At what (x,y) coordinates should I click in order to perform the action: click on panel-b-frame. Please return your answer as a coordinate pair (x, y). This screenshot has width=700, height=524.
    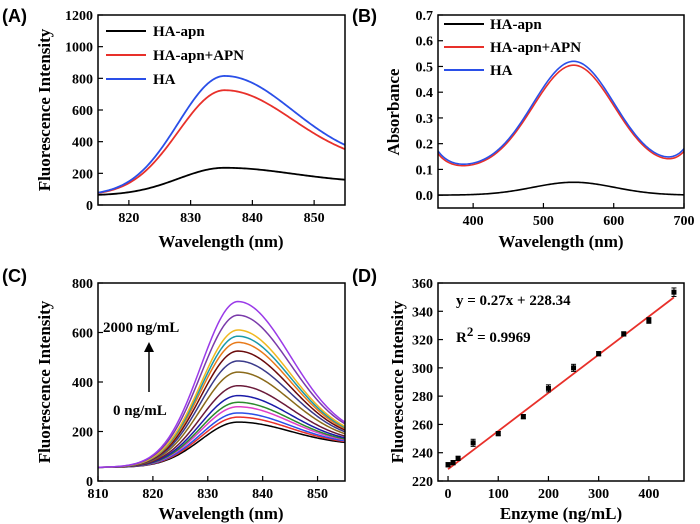
    Looking at the image, I should click on (561, 111).